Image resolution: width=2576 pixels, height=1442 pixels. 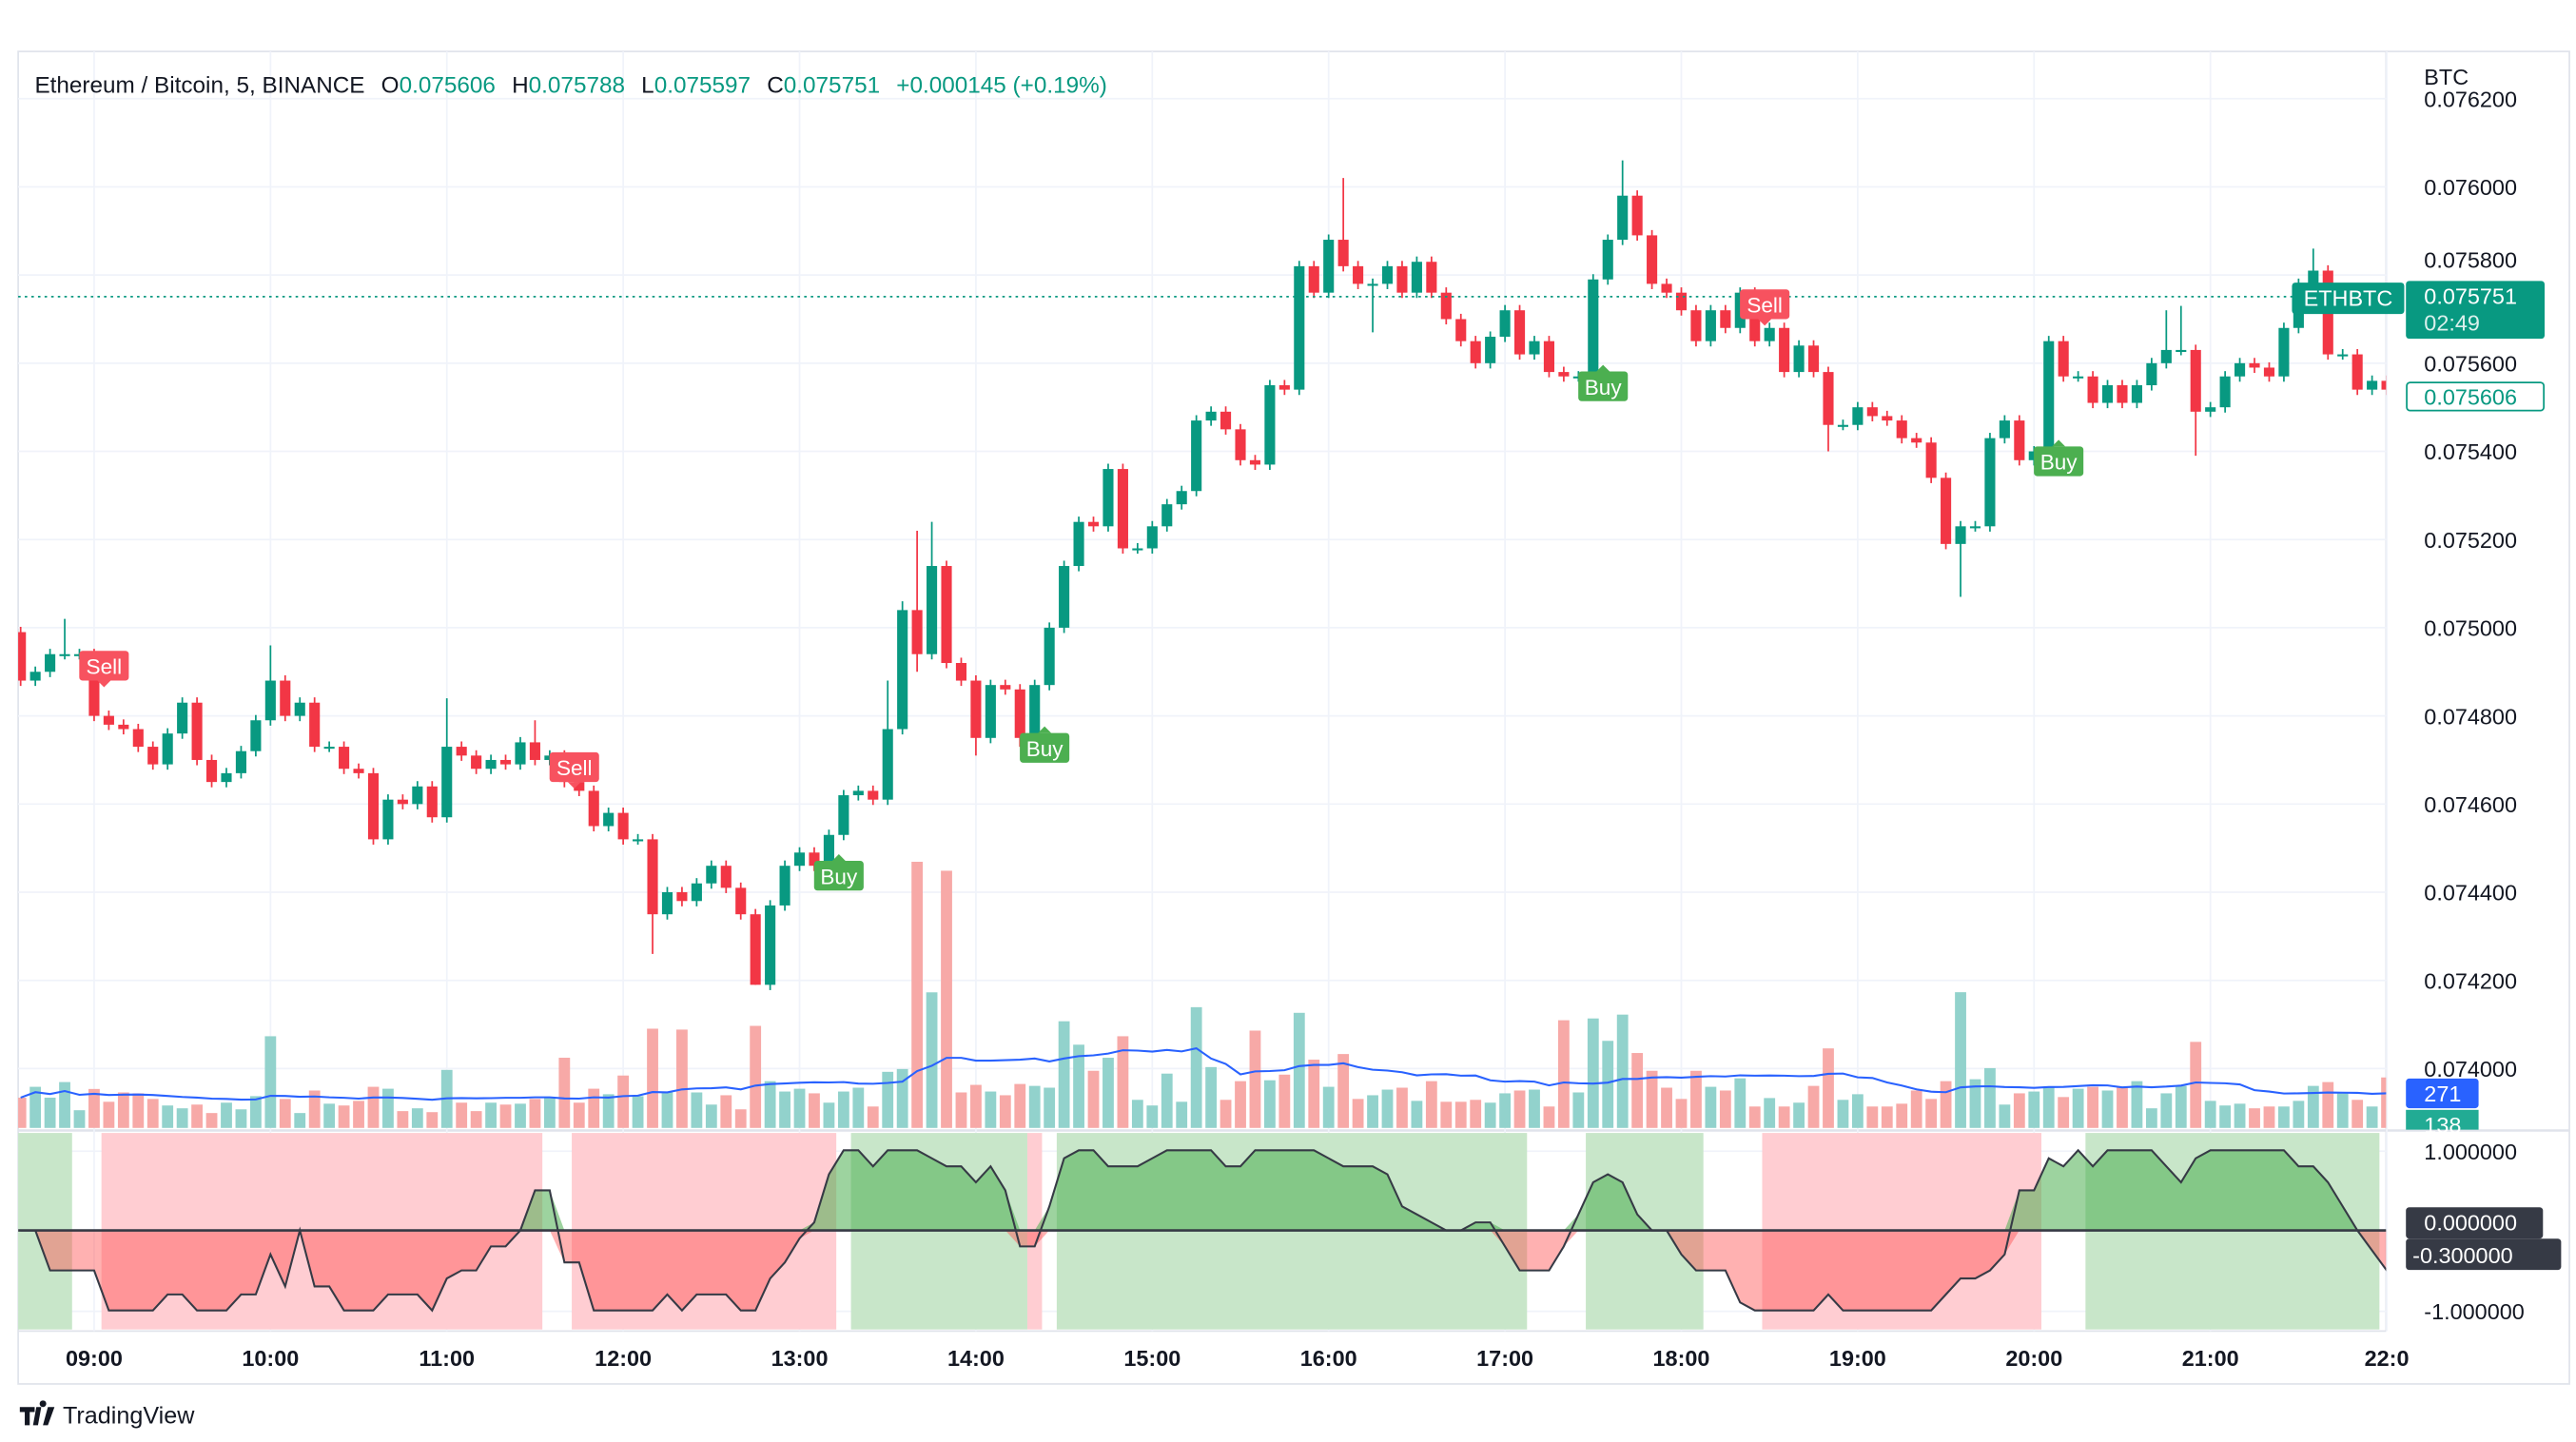 I want to click on osc-tick-neg1: -1.000000, so click(x=2475, y=1311).